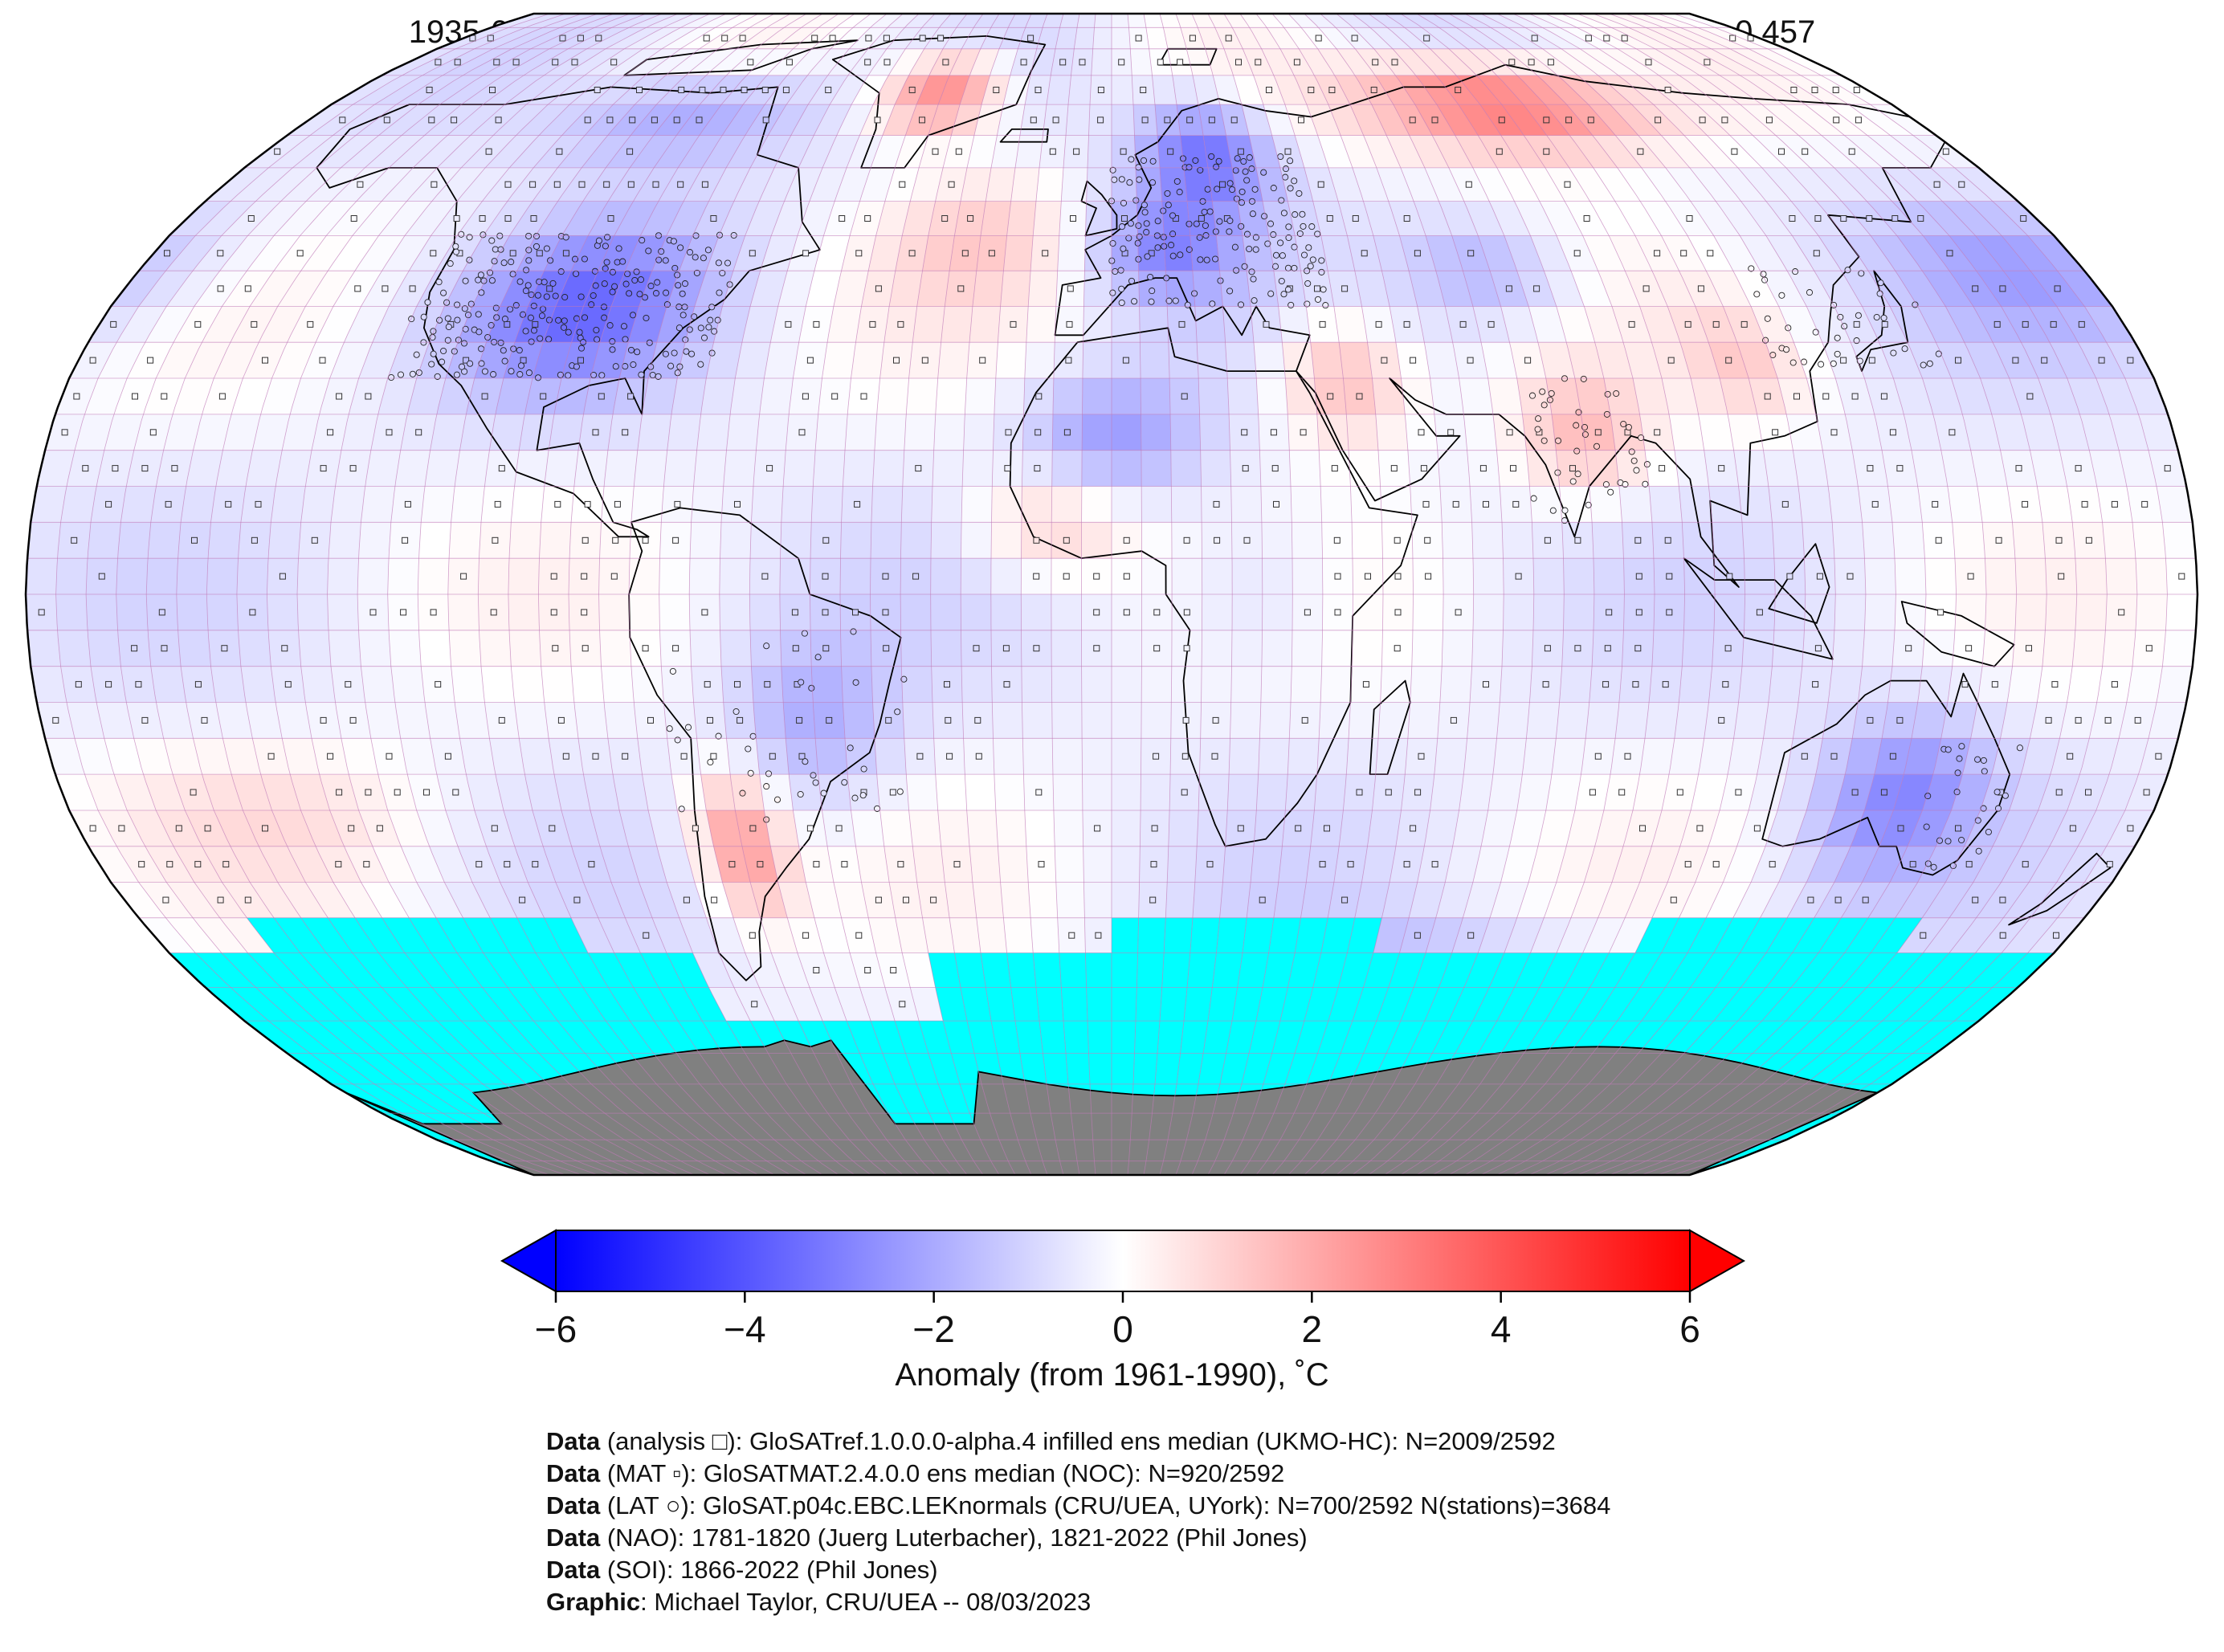  I want to click on colorbar-label: Anomaly (from 1961-1990), ˚C, so click(1112, 1375).